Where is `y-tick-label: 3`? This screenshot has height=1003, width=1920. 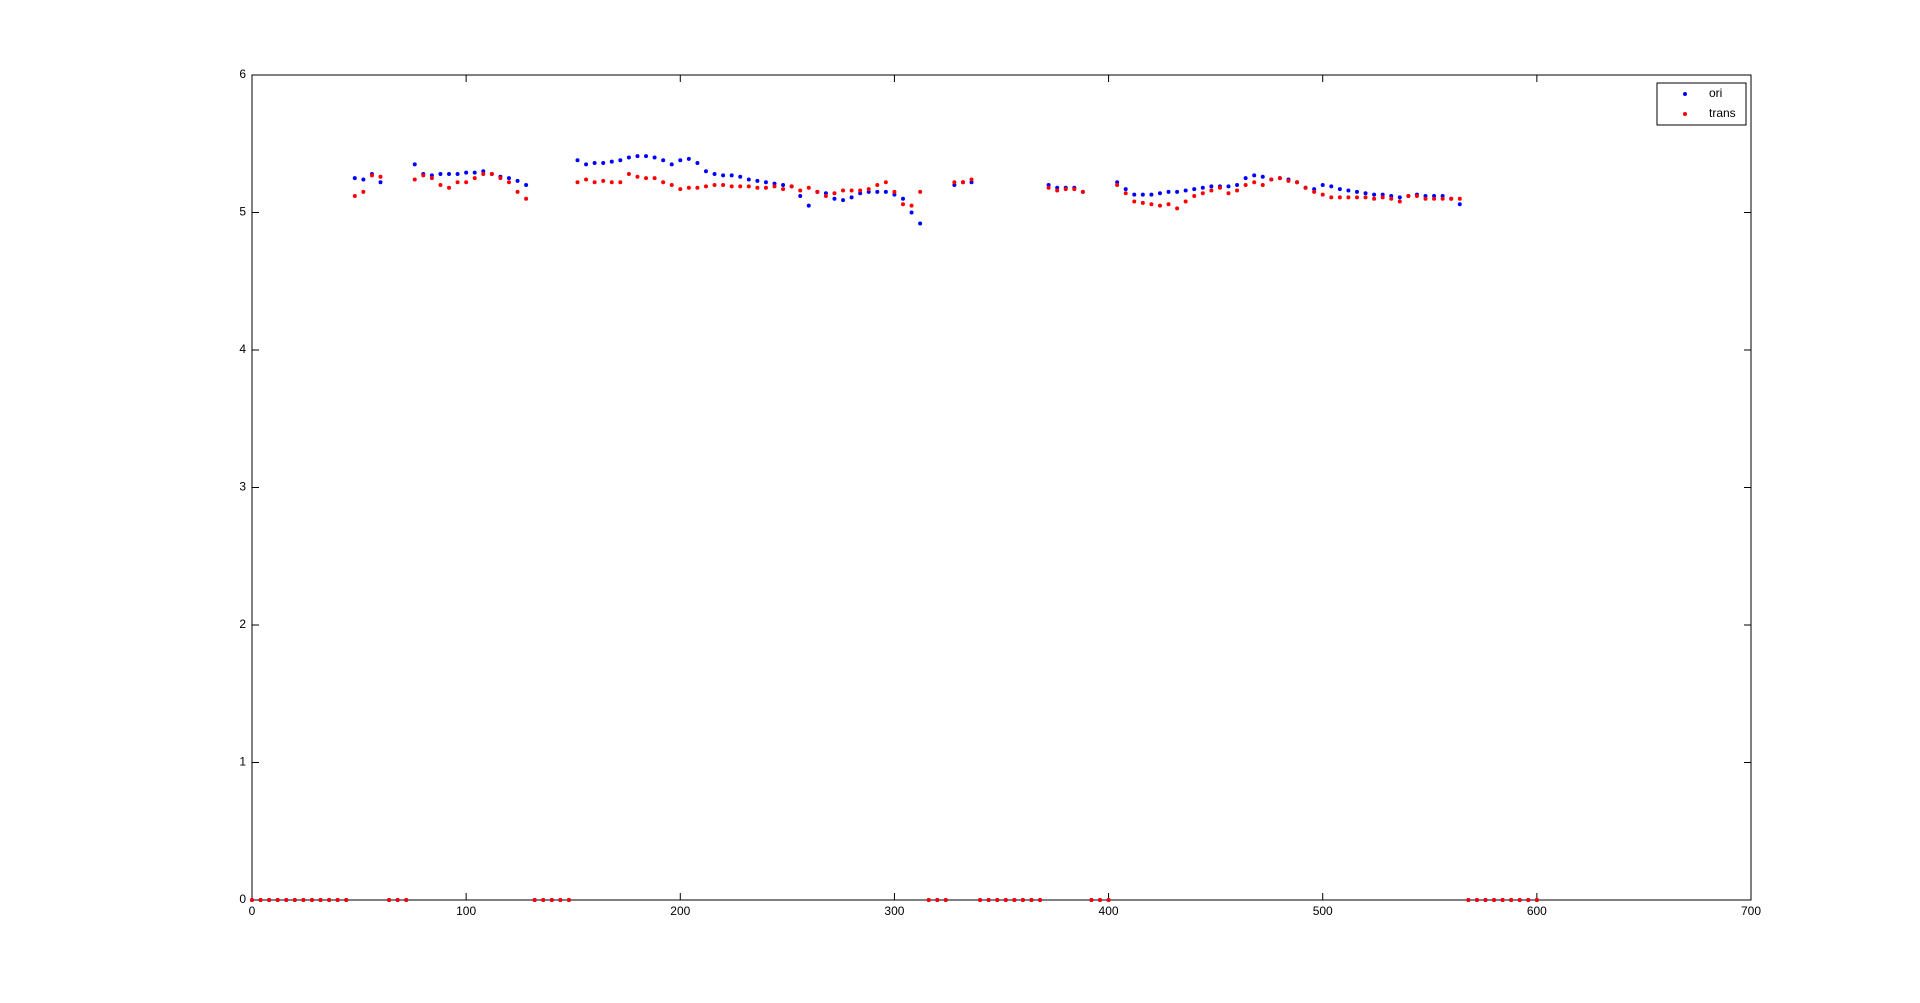
y-tick-label: 3 is located at coordinates (242, 487).